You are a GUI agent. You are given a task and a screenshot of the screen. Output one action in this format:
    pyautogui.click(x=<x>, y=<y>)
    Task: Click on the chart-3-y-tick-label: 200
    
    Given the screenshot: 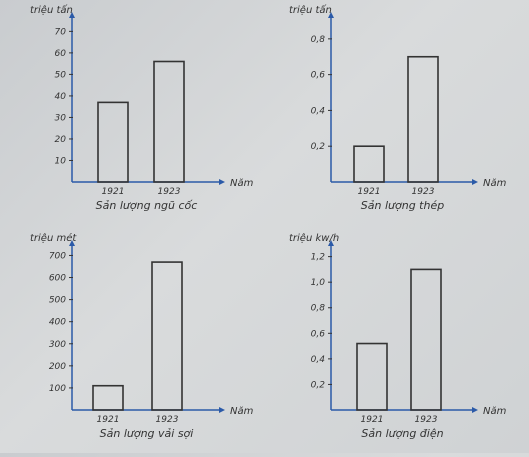 What is the action you would take?
    pyautogui.click(x=57, y=367)
    